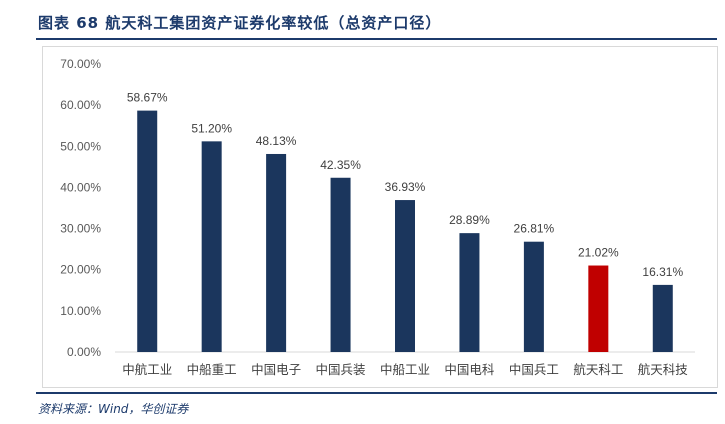 The width and height of the screenshot is (725, 424). I want to click on data-label: 16.31%, so click(662, 272).